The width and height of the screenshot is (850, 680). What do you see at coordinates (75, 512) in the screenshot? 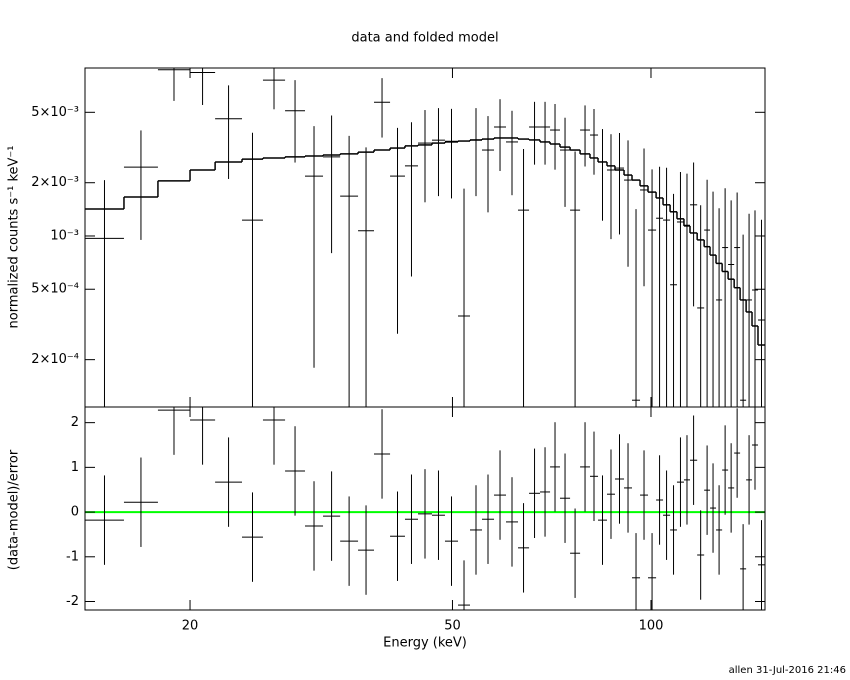
I see `y-tick-label: 0` at bounding box center [75, 512].